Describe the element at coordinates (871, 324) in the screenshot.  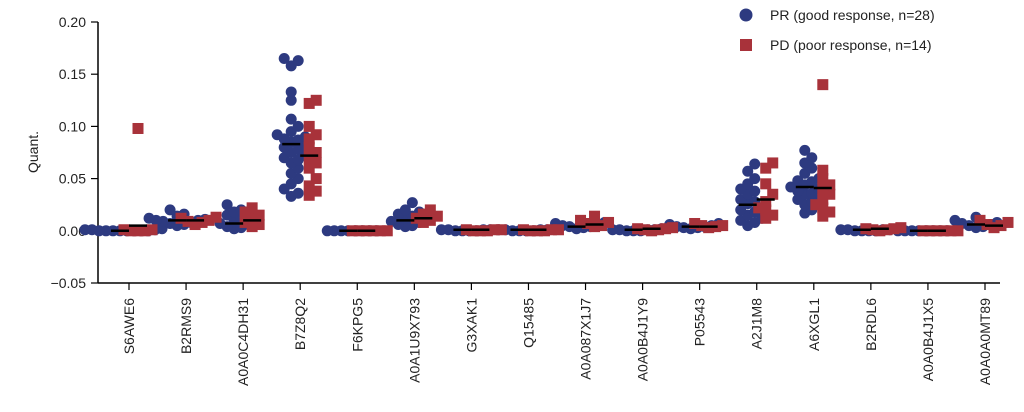
I see `x-tick-label: B2RDL6` at that location.